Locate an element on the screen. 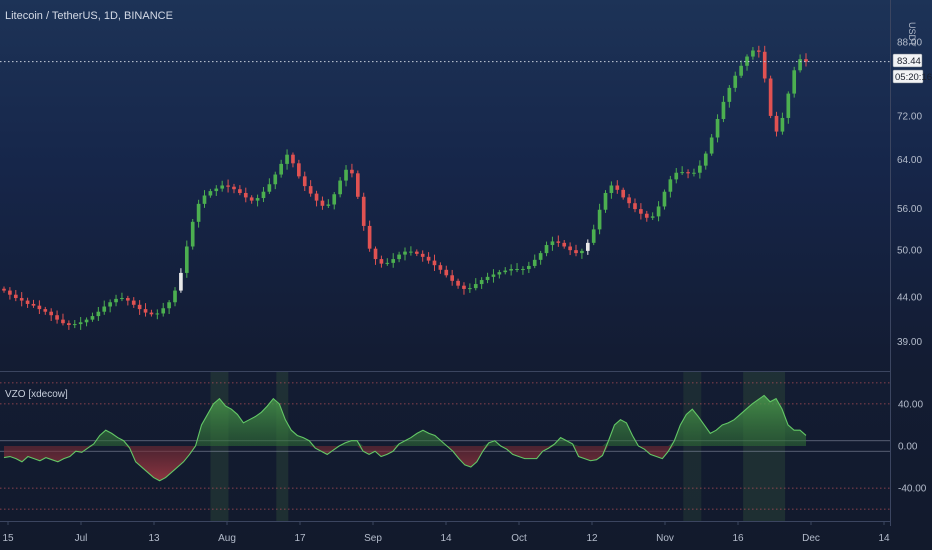 This screenshot has width=932, height=550. vzo-negative-fill is located at coordinates (405, 463).